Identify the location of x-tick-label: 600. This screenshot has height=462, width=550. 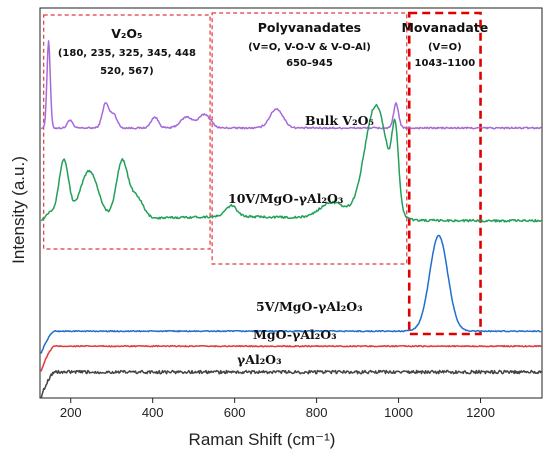
(235, 412).